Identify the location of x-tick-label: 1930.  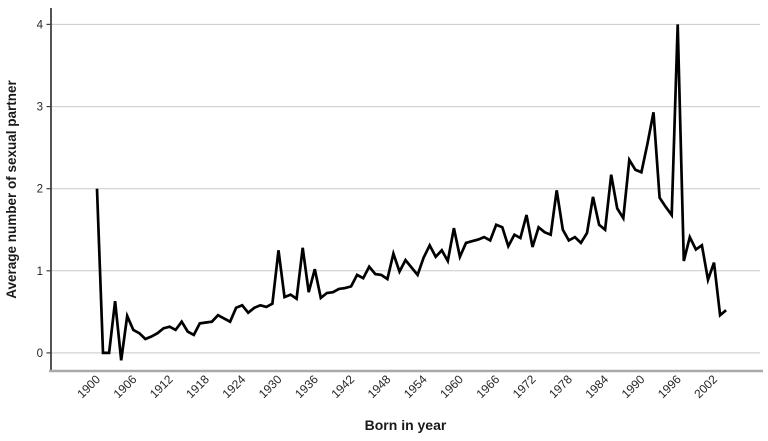
(270, 386).